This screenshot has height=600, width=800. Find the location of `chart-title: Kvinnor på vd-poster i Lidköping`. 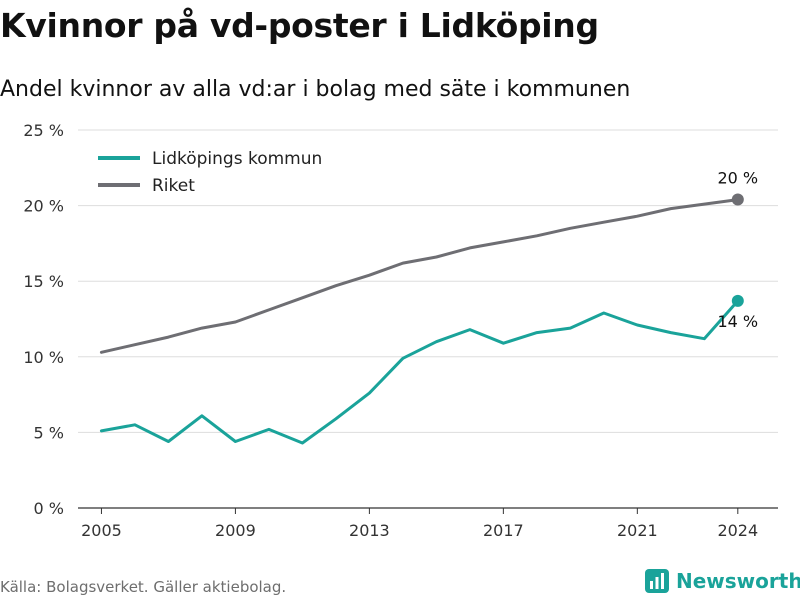

chart-title: Kvinnor på vd-poster i Lidköping is located at coordinates (299, 25).